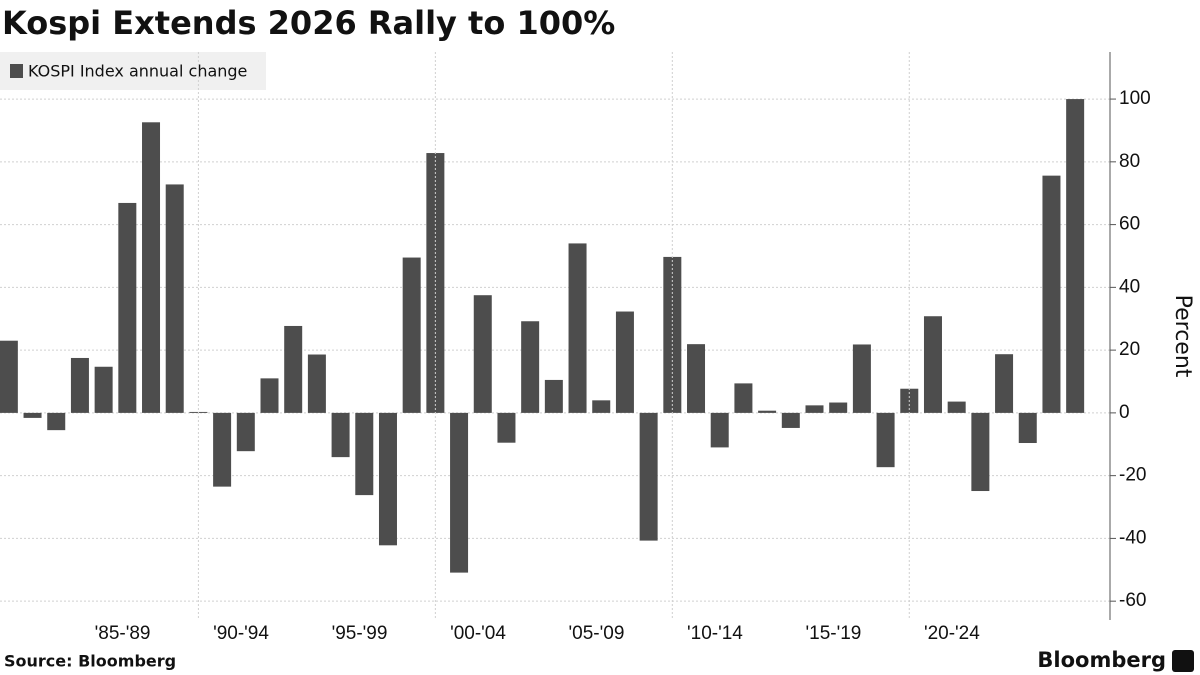  I want to click on y-tick-label: 80, so click(1129, 161).